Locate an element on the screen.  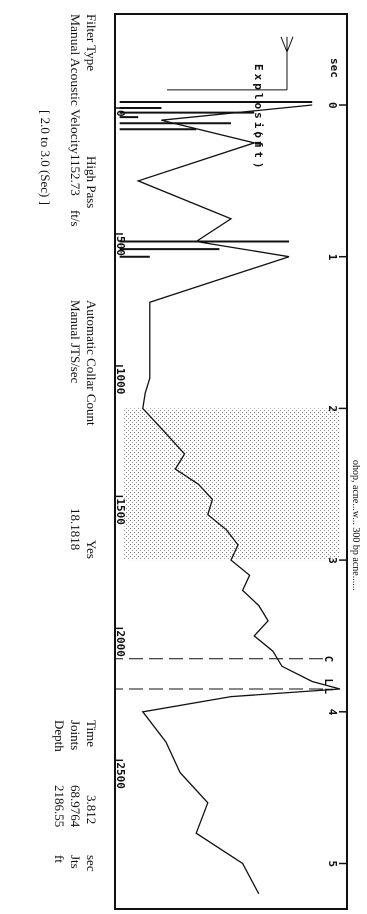
velocity-unit: ft/s is located at coordinates (75, 218).